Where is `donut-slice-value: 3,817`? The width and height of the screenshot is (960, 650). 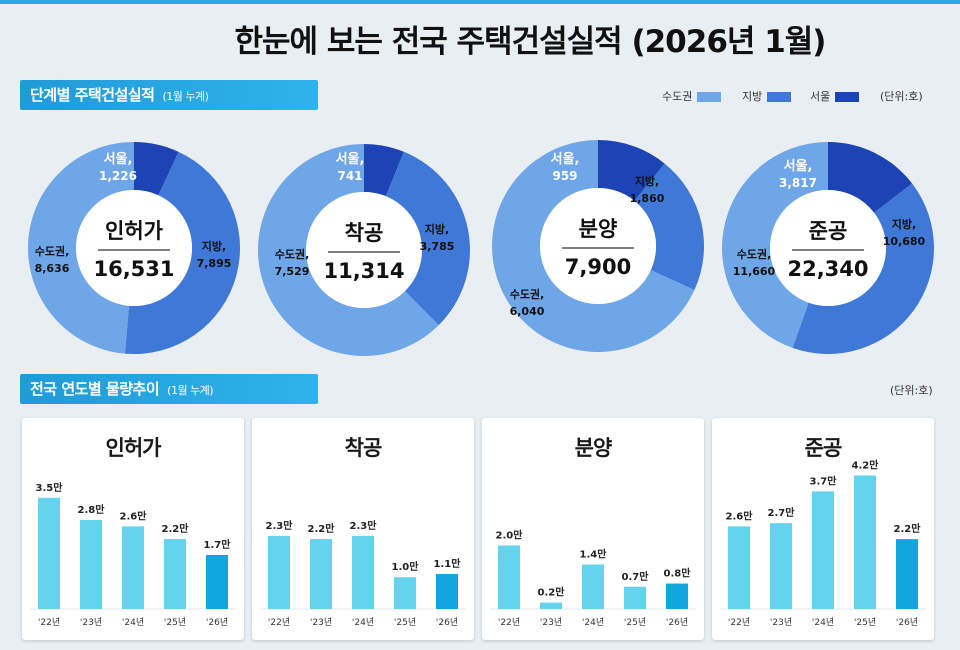 donut-slice-value: 3,817 is located at coordinates (798, 183).